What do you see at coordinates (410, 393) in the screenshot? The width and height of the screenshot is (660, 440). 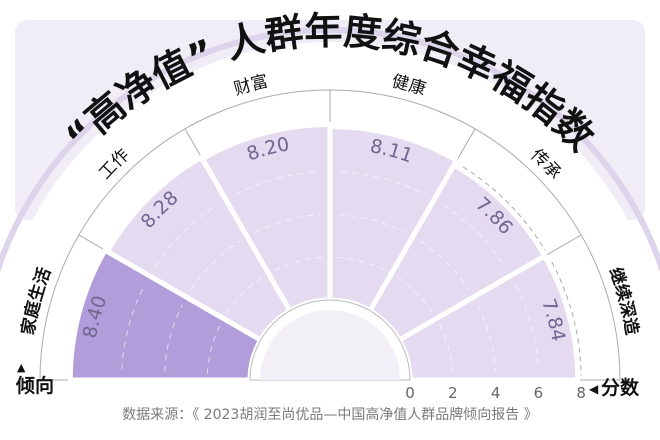 I see `value-tick-label: 0` at bounding box center [410, 393].